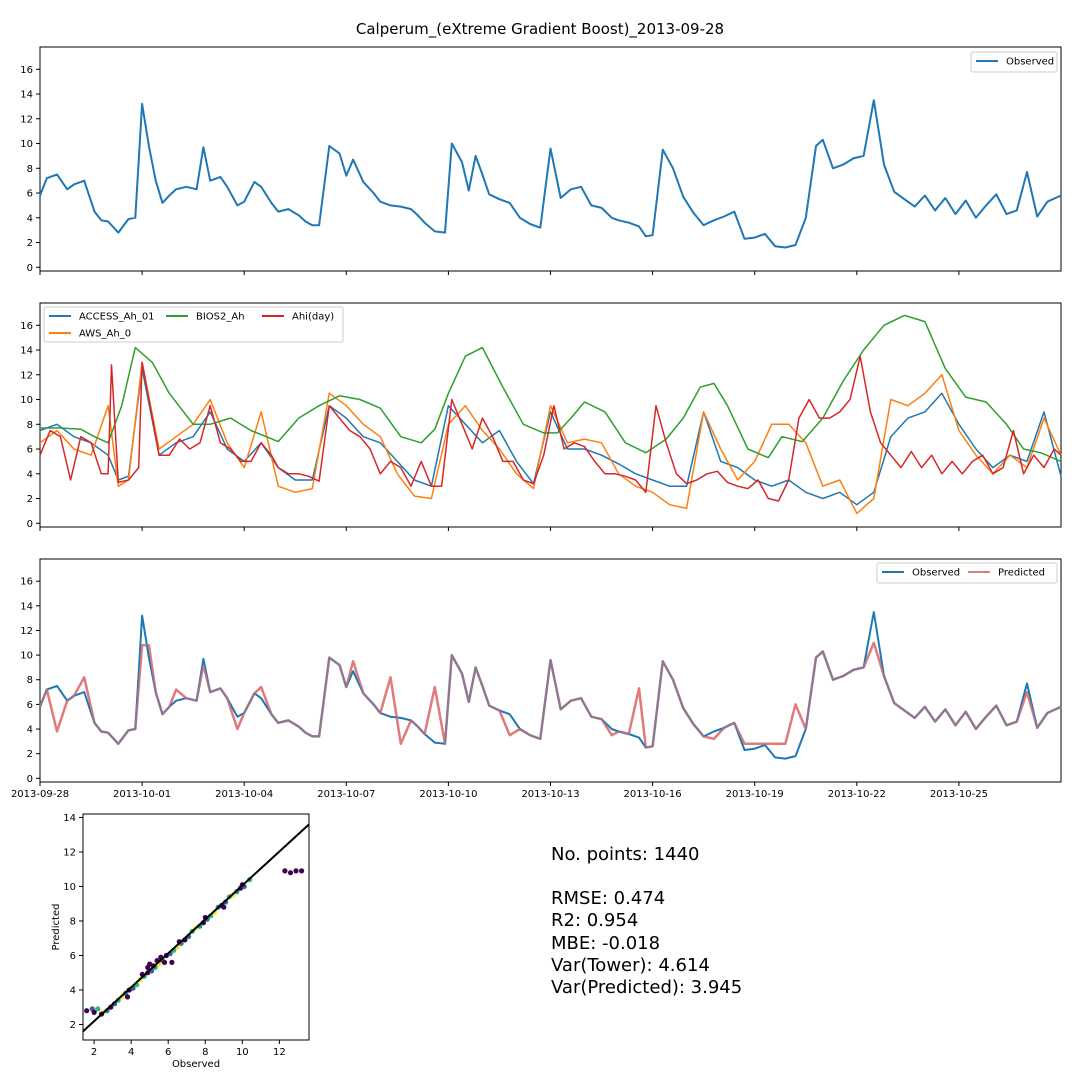  I want to click on legend-label-1-2: BIOS2_Ah, so click(220, 317).